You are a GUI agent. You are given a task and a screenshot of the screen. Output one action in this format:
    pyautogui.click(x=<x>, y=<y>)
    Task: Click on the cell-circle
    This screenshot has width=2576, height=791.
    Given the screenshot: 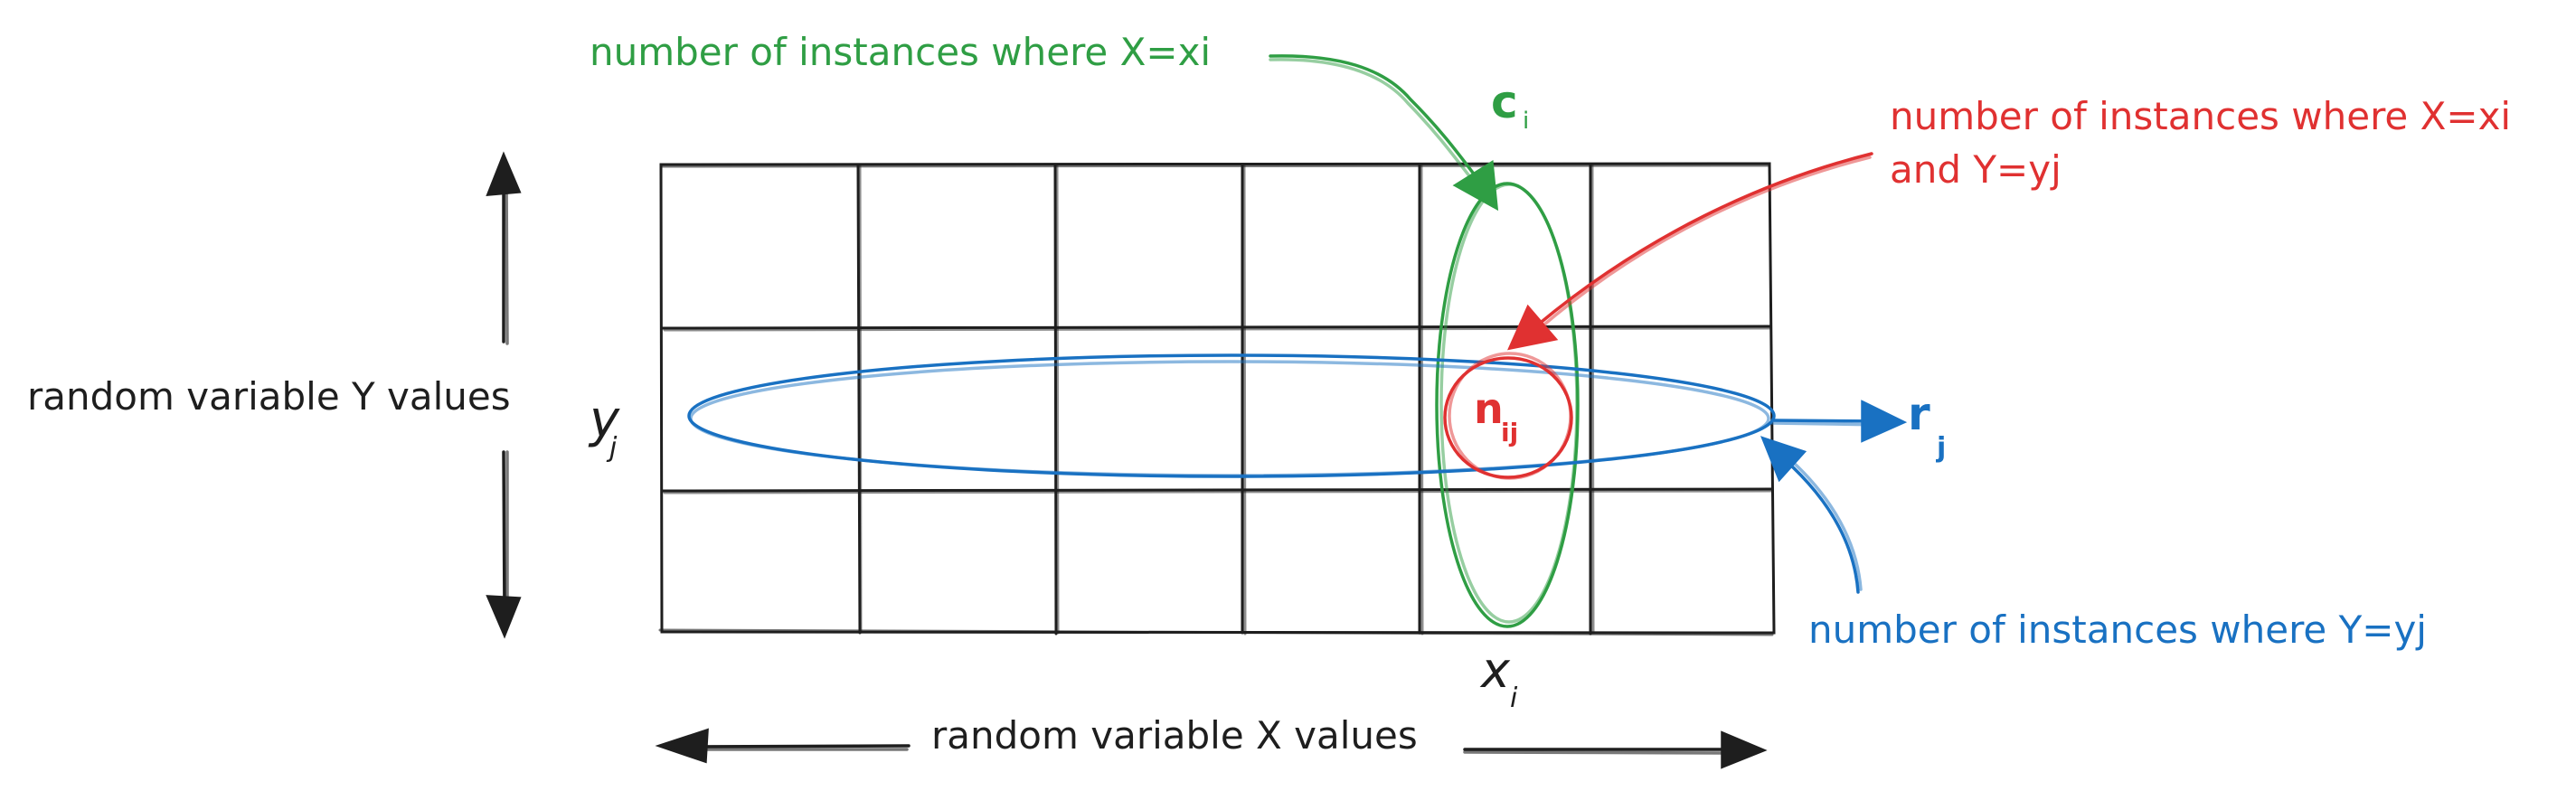 What is the action you would take?
    pyautogui.click(x=1508, y=416)
    